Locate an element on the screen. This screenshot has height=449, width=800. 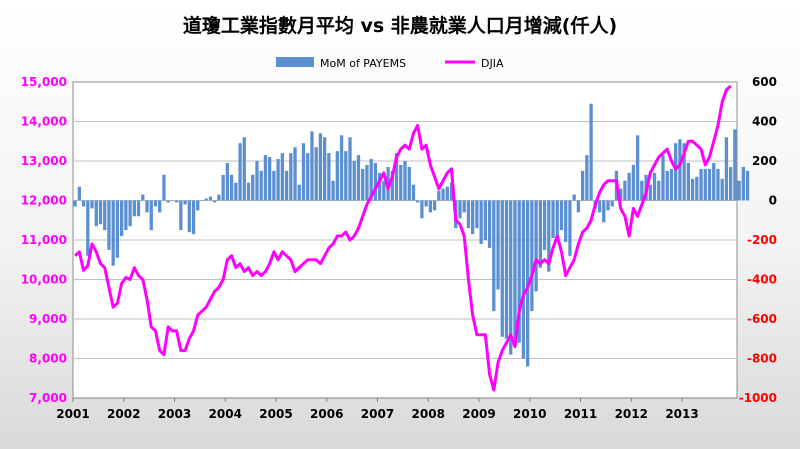
right-tick-label: 200 is located at coordinates (764, 161).